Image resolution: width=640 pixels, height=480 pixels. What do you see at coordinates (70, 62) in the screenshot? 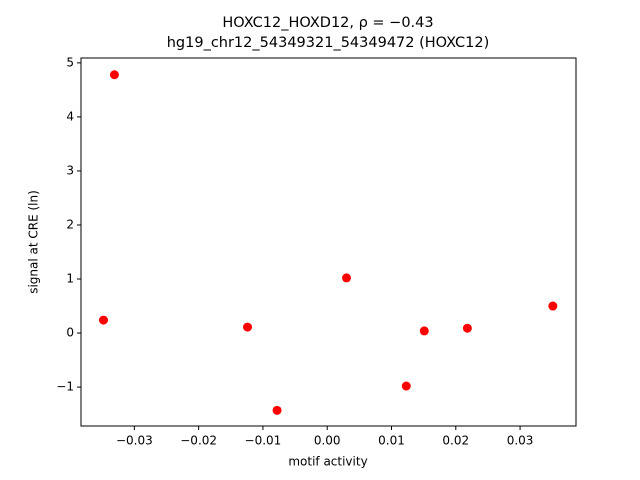
I see `y-tick-label: 5` at bounding box center [70, 62].